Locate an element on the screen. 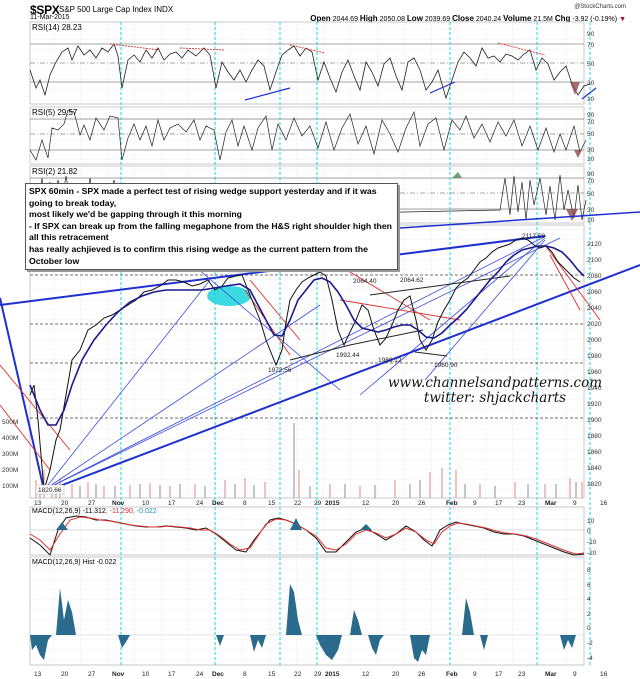  svg-text: 1960 is located at coordinates (594, 372).